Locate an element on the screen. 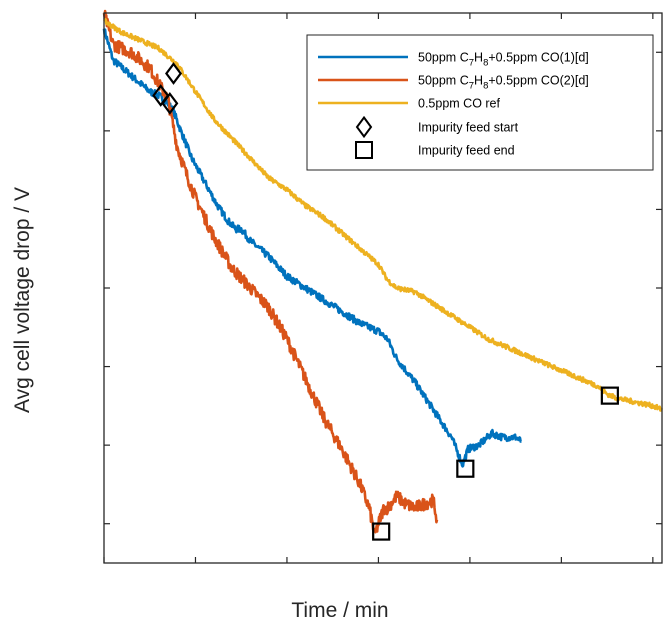 This screenshot has width=668, height=629. legend-text-part: Impurity feed start is located at coordinates (468, 128).